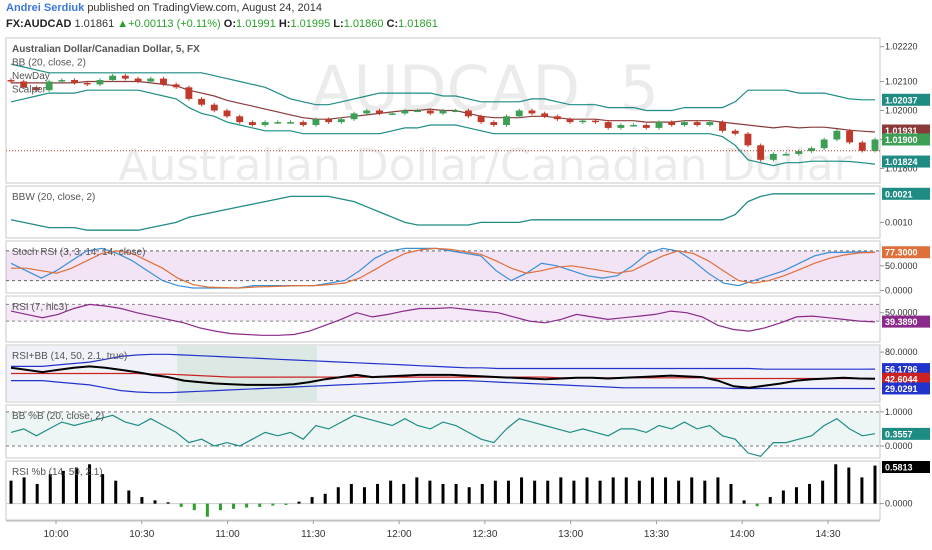 The height and width of the screenshot is (550, 932). What do you see at coordinates (443, 313) in the screenshot?
I see `rsi-band` at bounding box center [443, 313].